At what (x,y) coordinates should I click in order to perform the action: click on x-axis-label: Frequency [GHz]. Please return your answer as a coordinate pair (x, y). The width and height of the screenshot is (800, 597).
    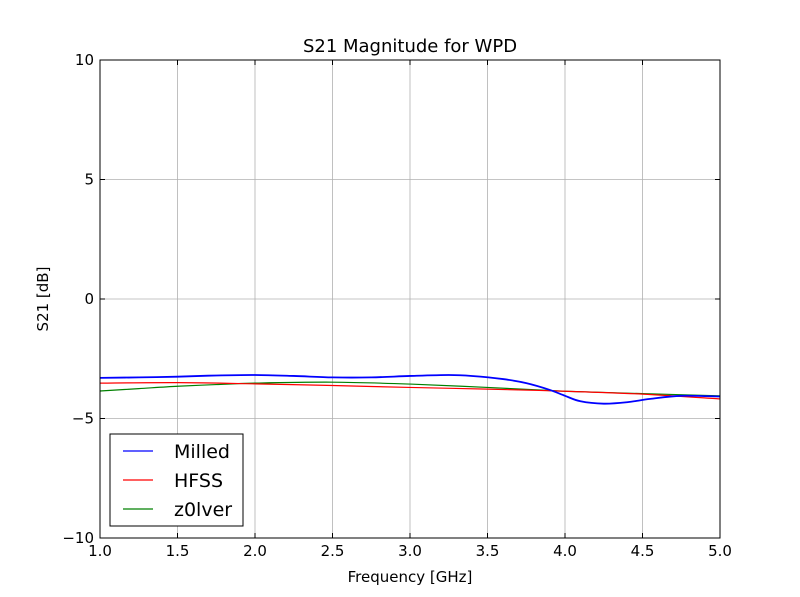
    Looking at the image, I should click on (410, 577).